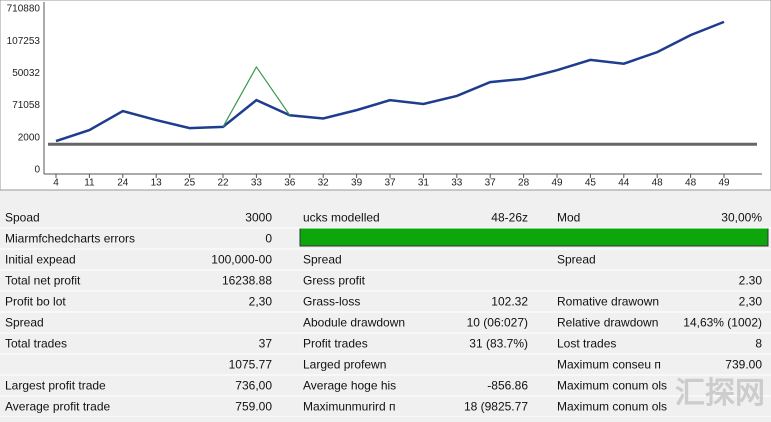 This screenshot has height=422, width=771. I want to click on table-cell: 736,00, so click(253, 386).